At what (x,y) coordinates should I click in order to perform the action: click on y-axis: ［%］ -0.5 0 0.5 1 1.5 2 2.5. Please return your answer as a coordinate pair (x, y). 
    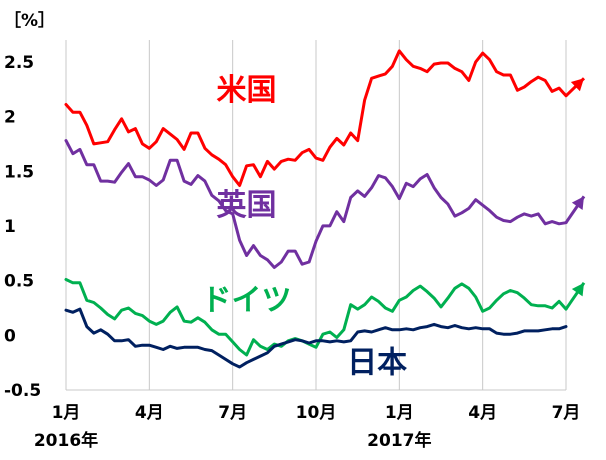
    Looking at the image, I should click on (29, 205).